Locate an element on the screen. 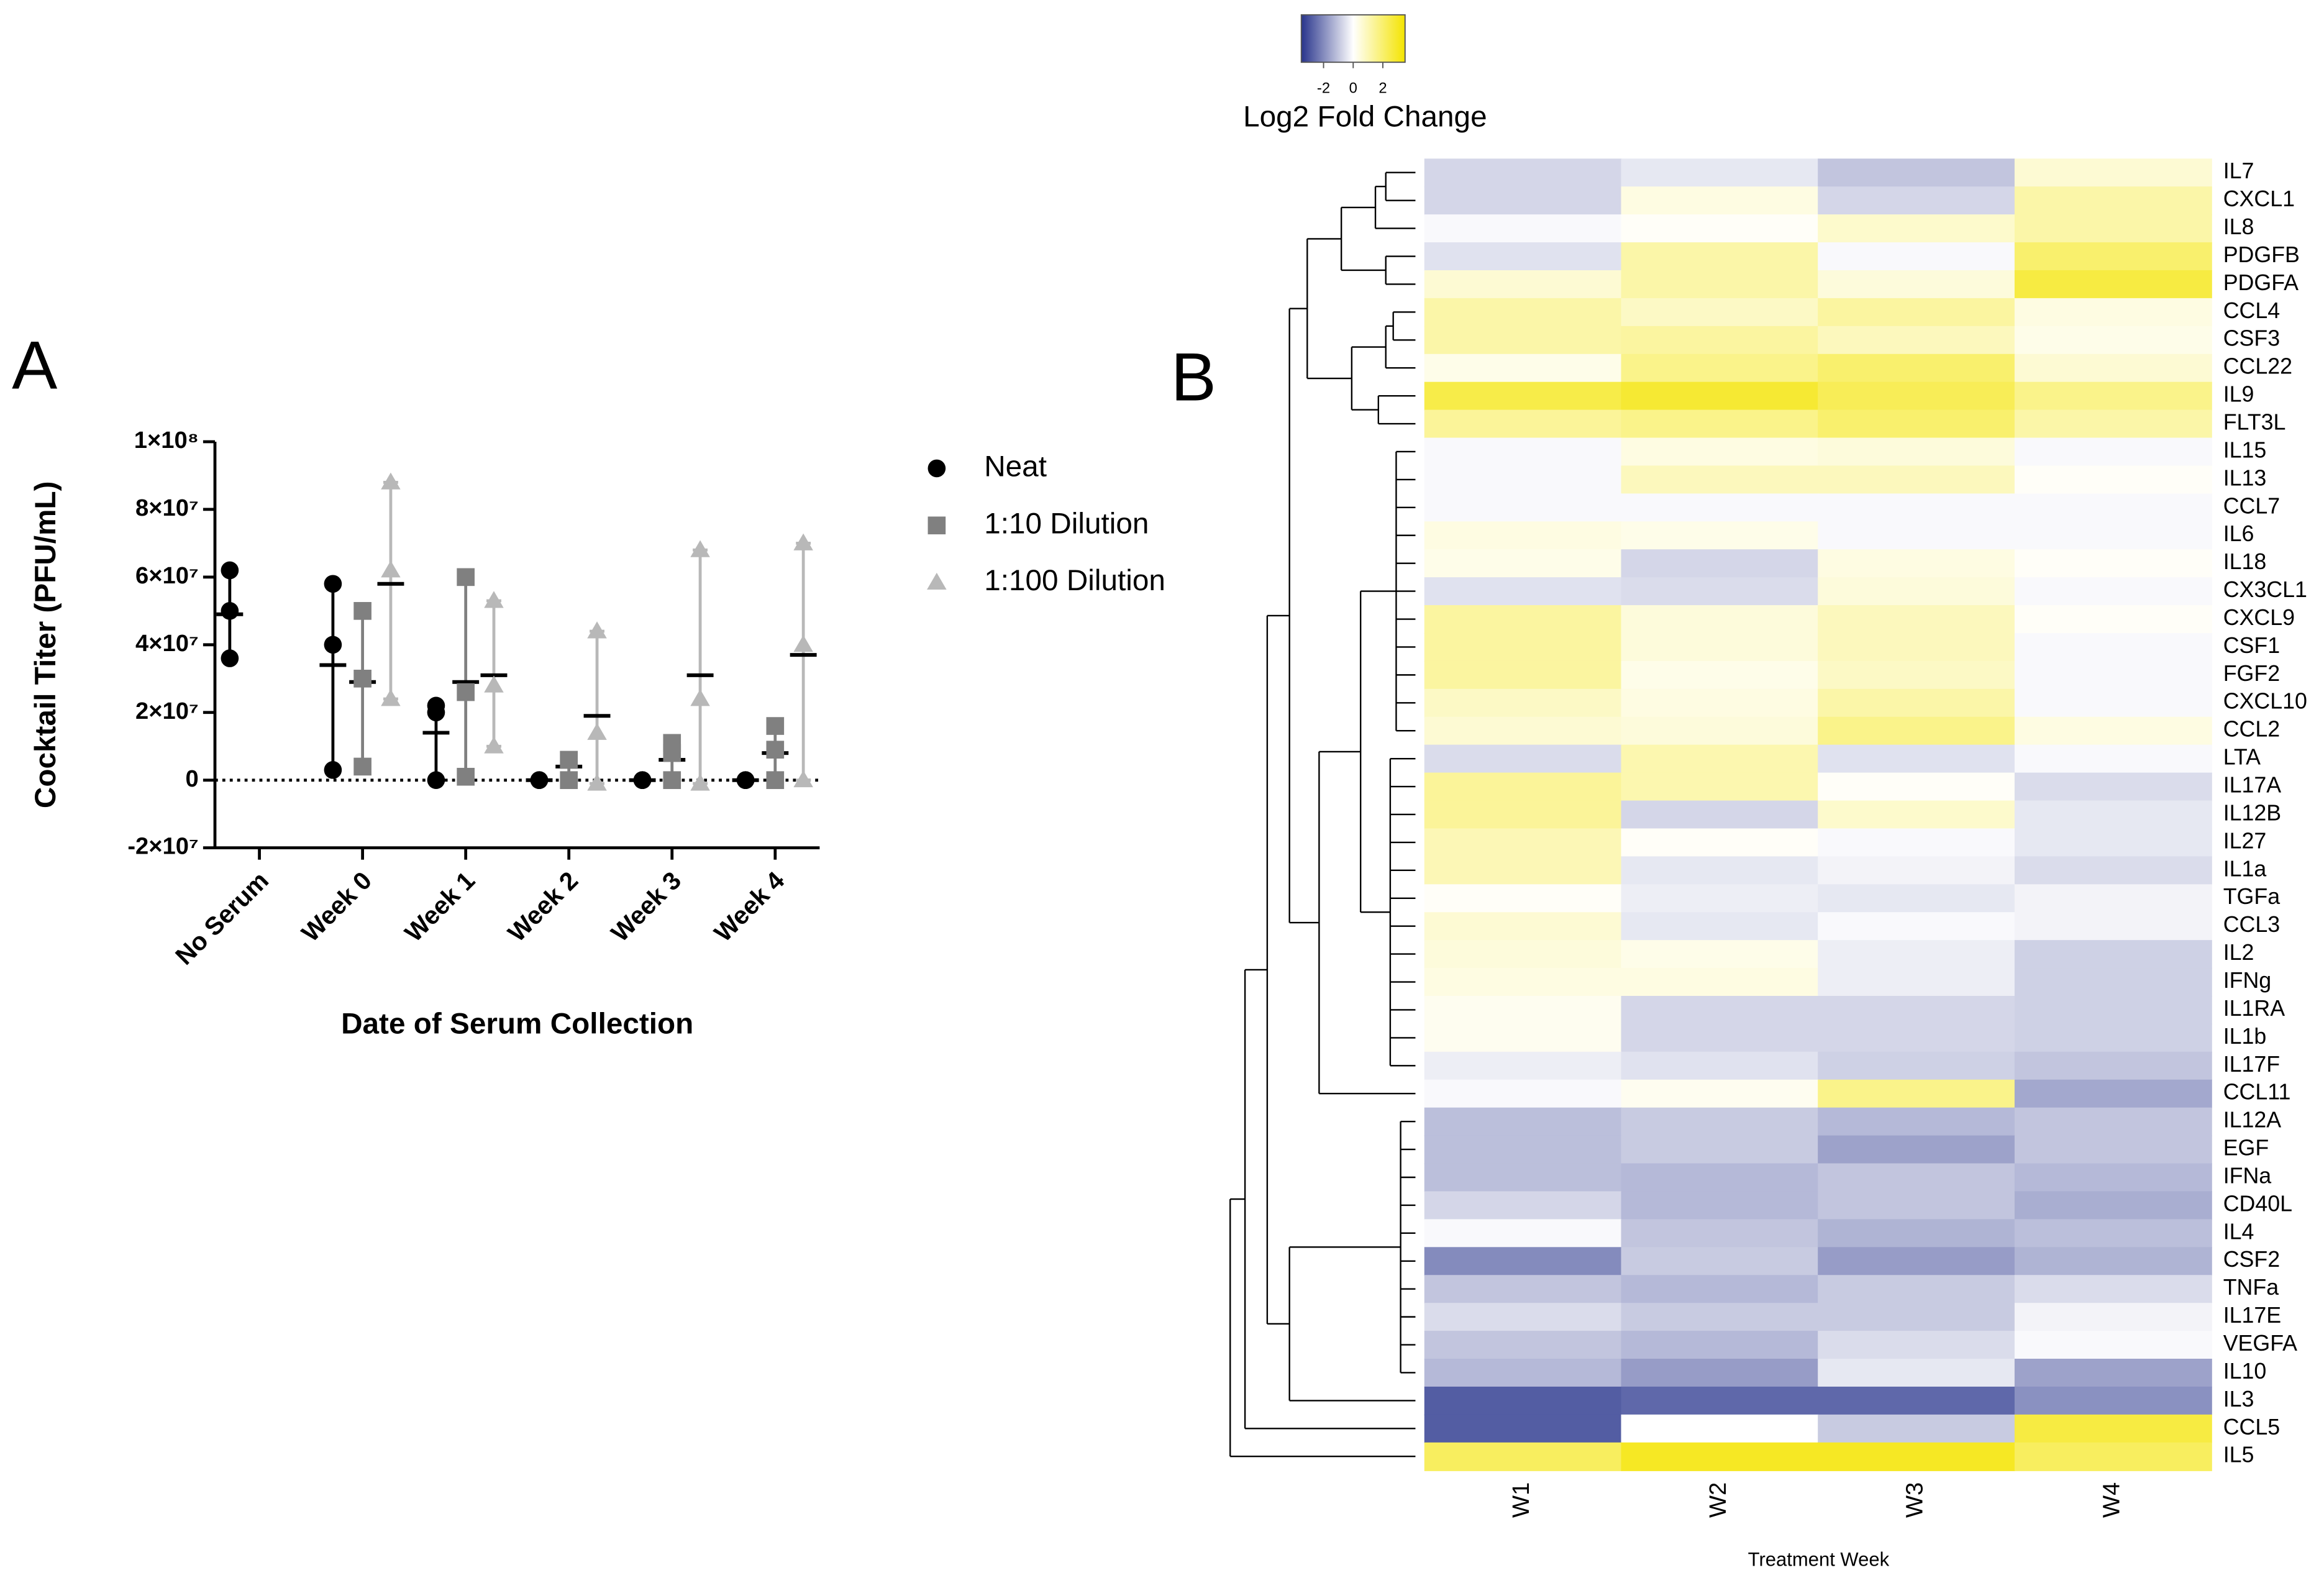 The height and width of the screenshot is (1583, 2324). x-tick-label: Week 3 is located at coordinates (646, 906).